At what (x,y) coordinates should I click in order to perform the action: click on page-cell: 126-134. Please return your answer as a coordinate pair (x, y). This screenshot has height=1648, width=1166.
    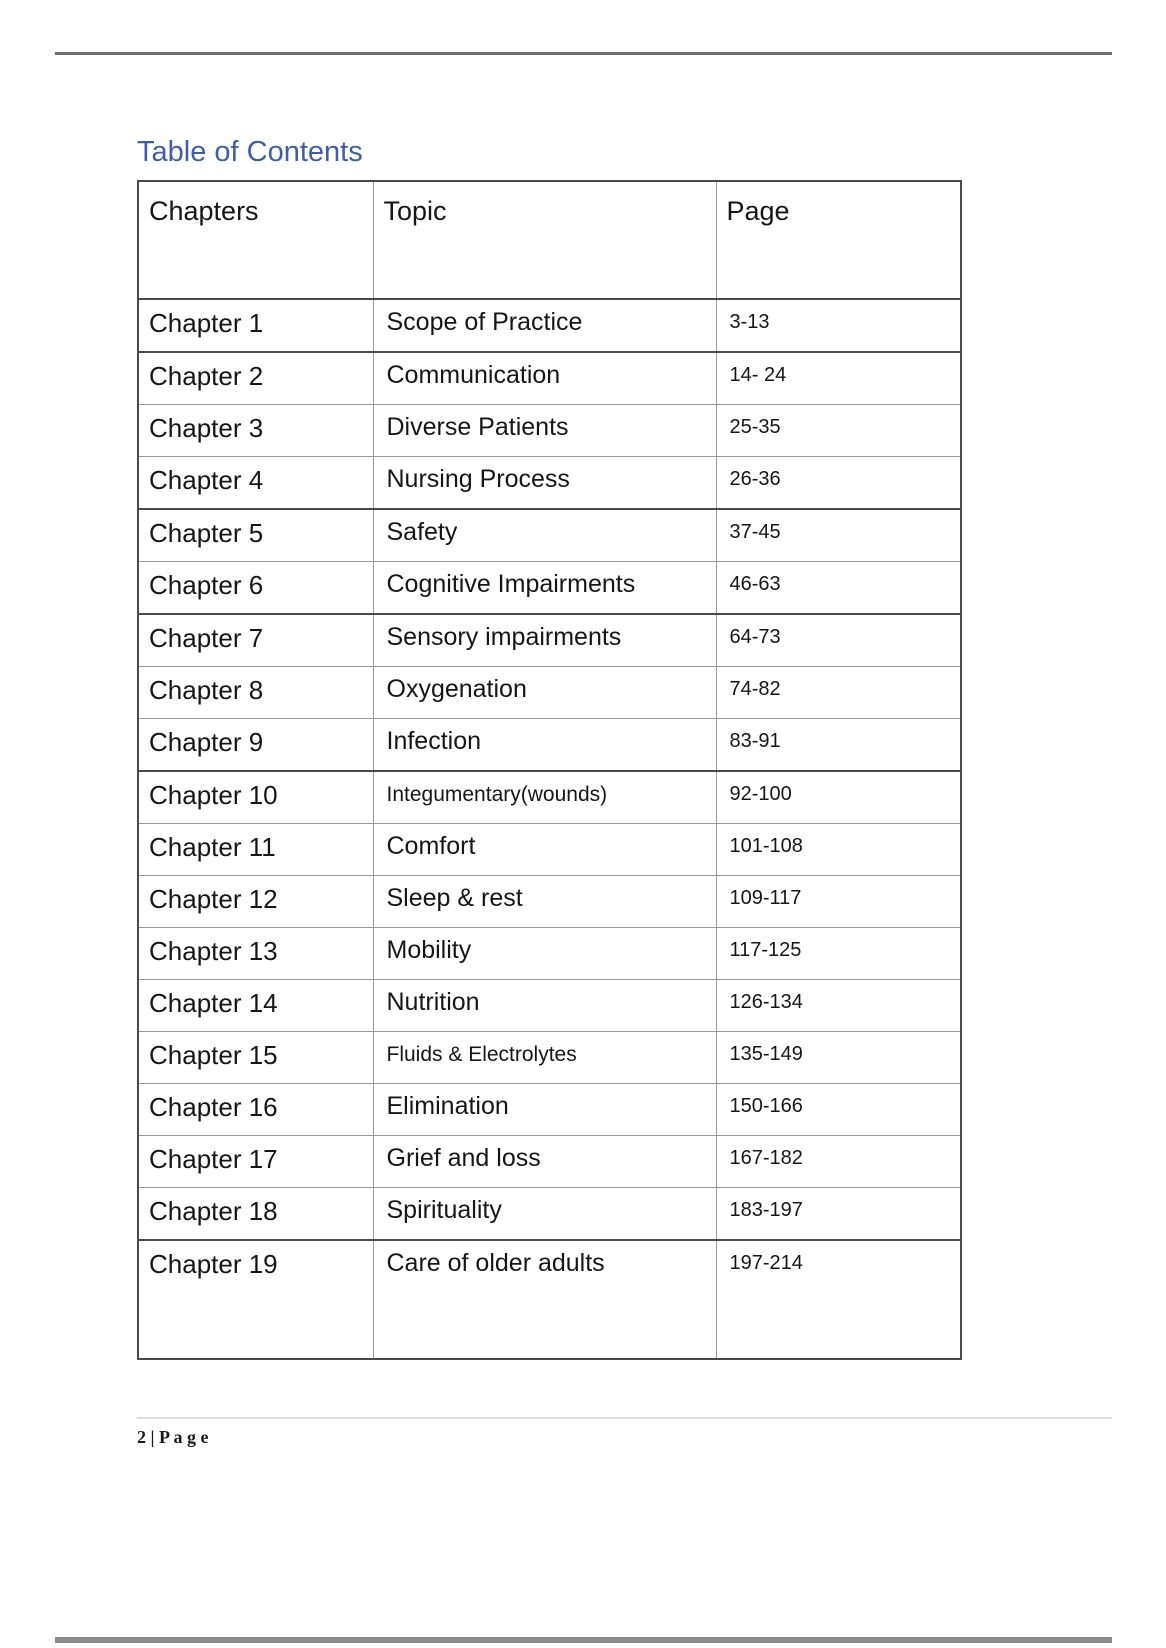
    Looking at the image, I should click on (838, 1005).